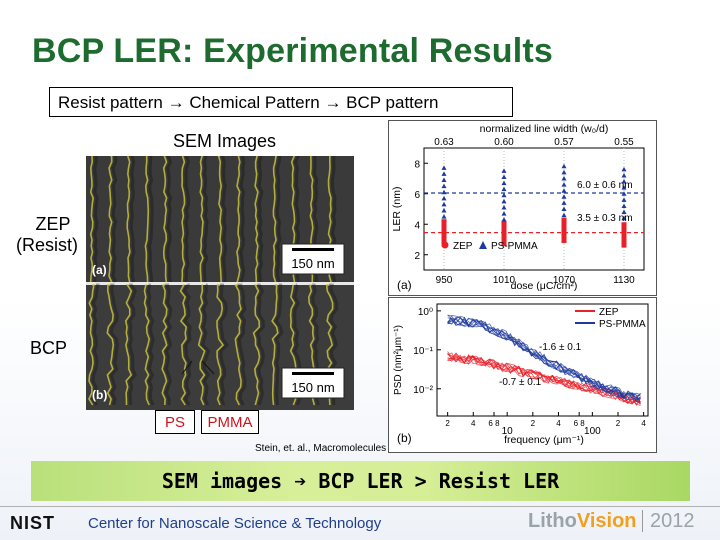  What do you see at coordinates (552, 521) in the screenshot?
I see `litho-text: Litho` at bounding box center [552, 521].